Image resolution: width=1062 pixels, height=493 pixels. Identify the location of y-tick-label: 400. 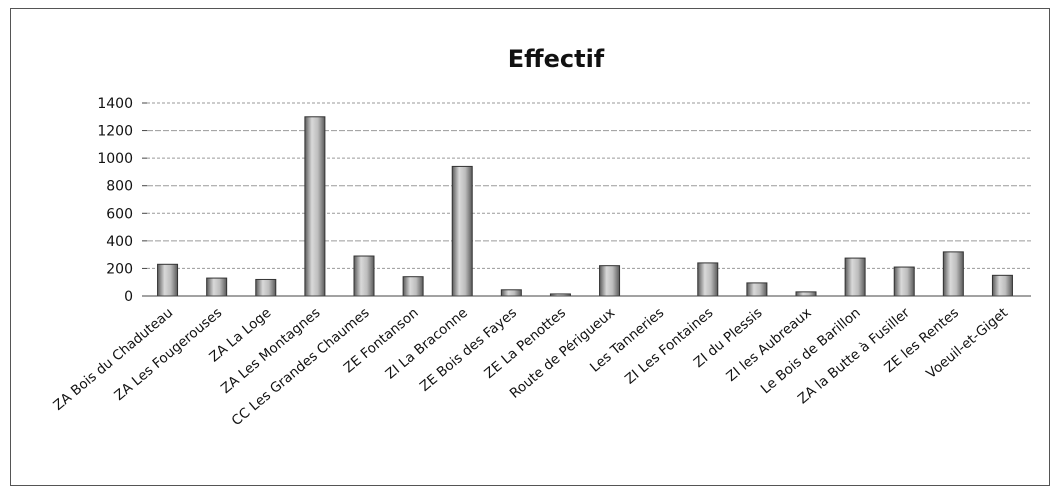
(119, 242).